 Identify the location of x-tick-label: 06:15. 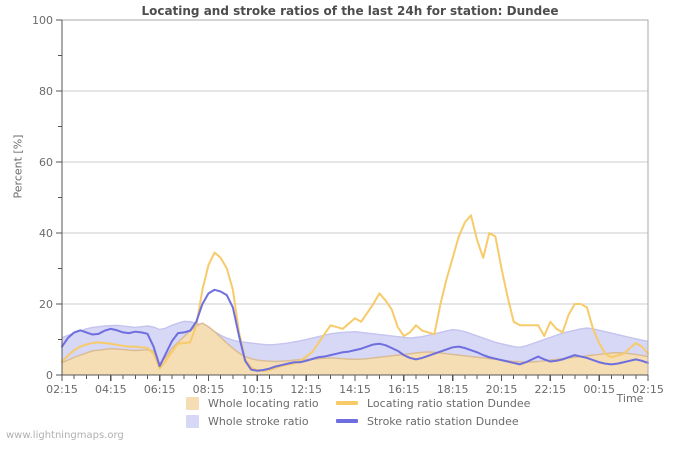
(160, 389).